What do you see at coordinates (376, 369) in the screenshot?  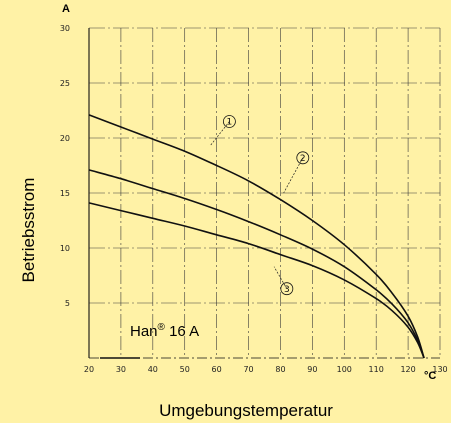 I see `x-tick-label-110: 110` at bounding box center [376, 369].